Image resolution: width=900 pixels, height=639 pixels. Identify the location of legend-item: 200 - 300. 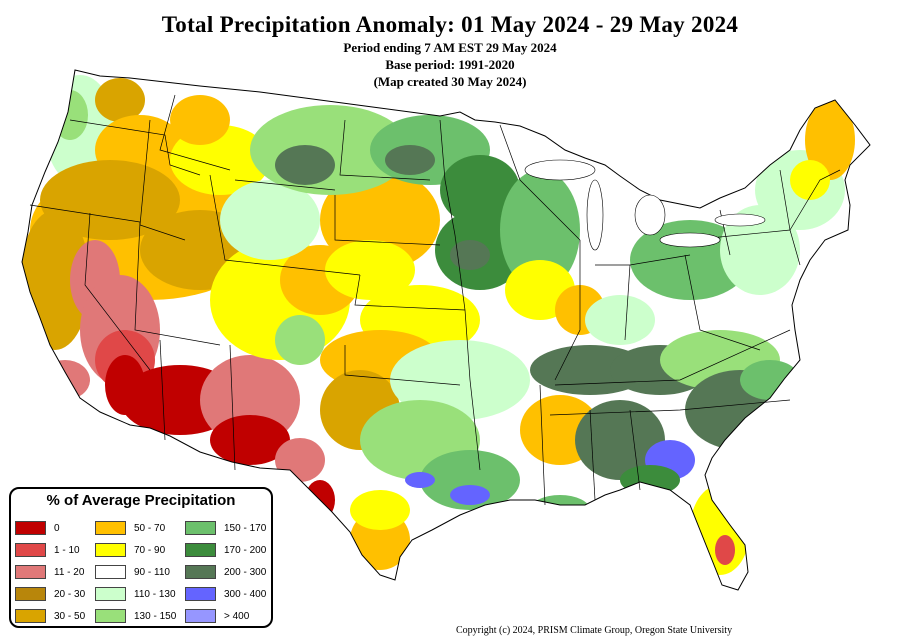
(225, 572).